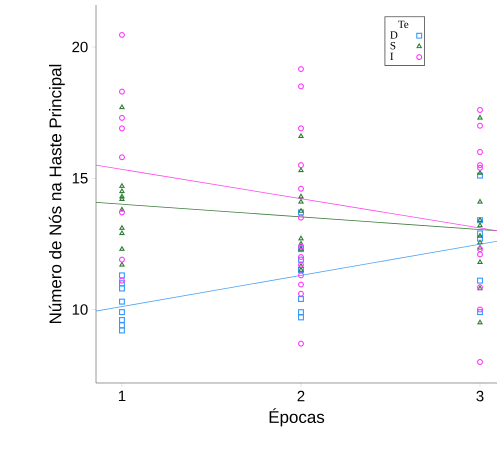 The height and width of the screenshot is (463, 497). I want to click on legend-label: D, so click(394, 35).